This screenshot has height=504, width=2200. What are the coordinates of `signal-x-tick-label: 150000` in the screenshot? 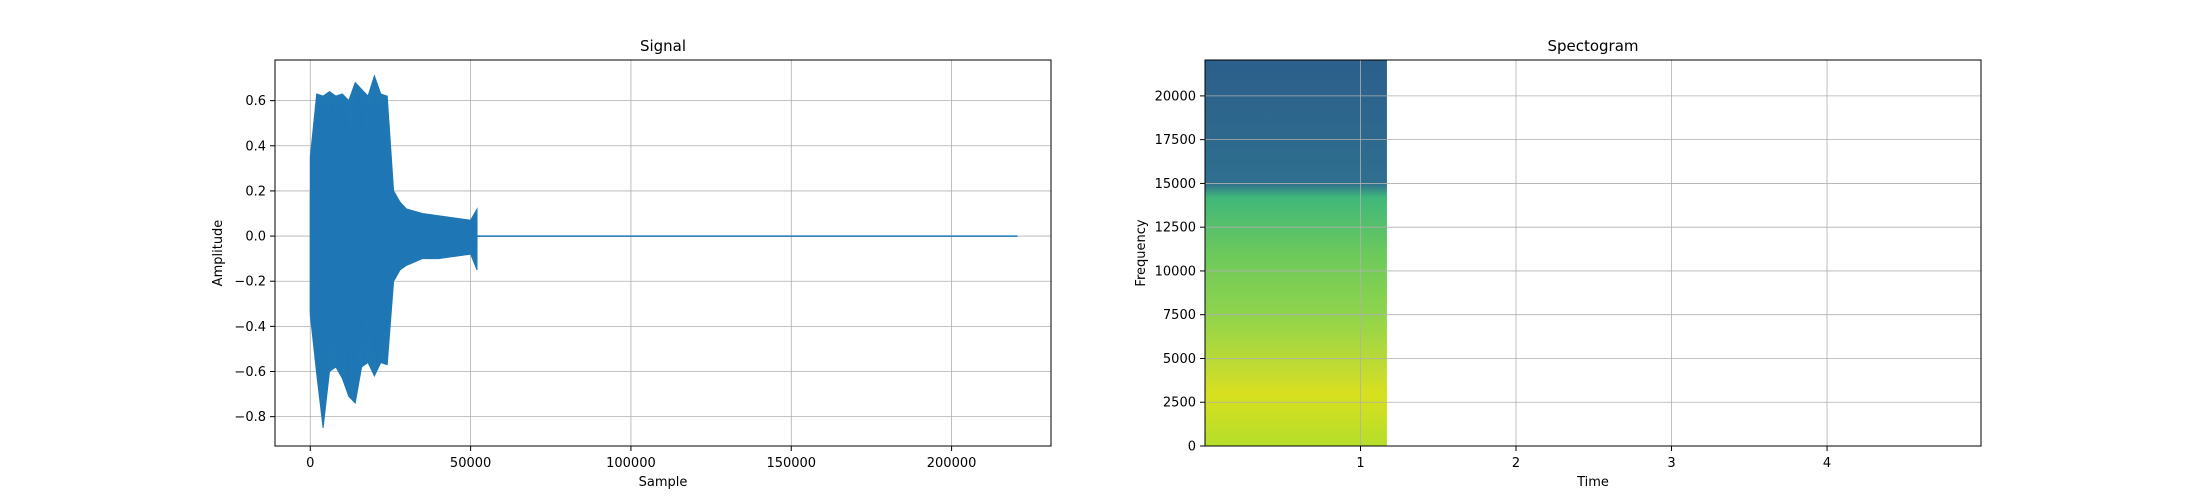 It's located at (791, 463).